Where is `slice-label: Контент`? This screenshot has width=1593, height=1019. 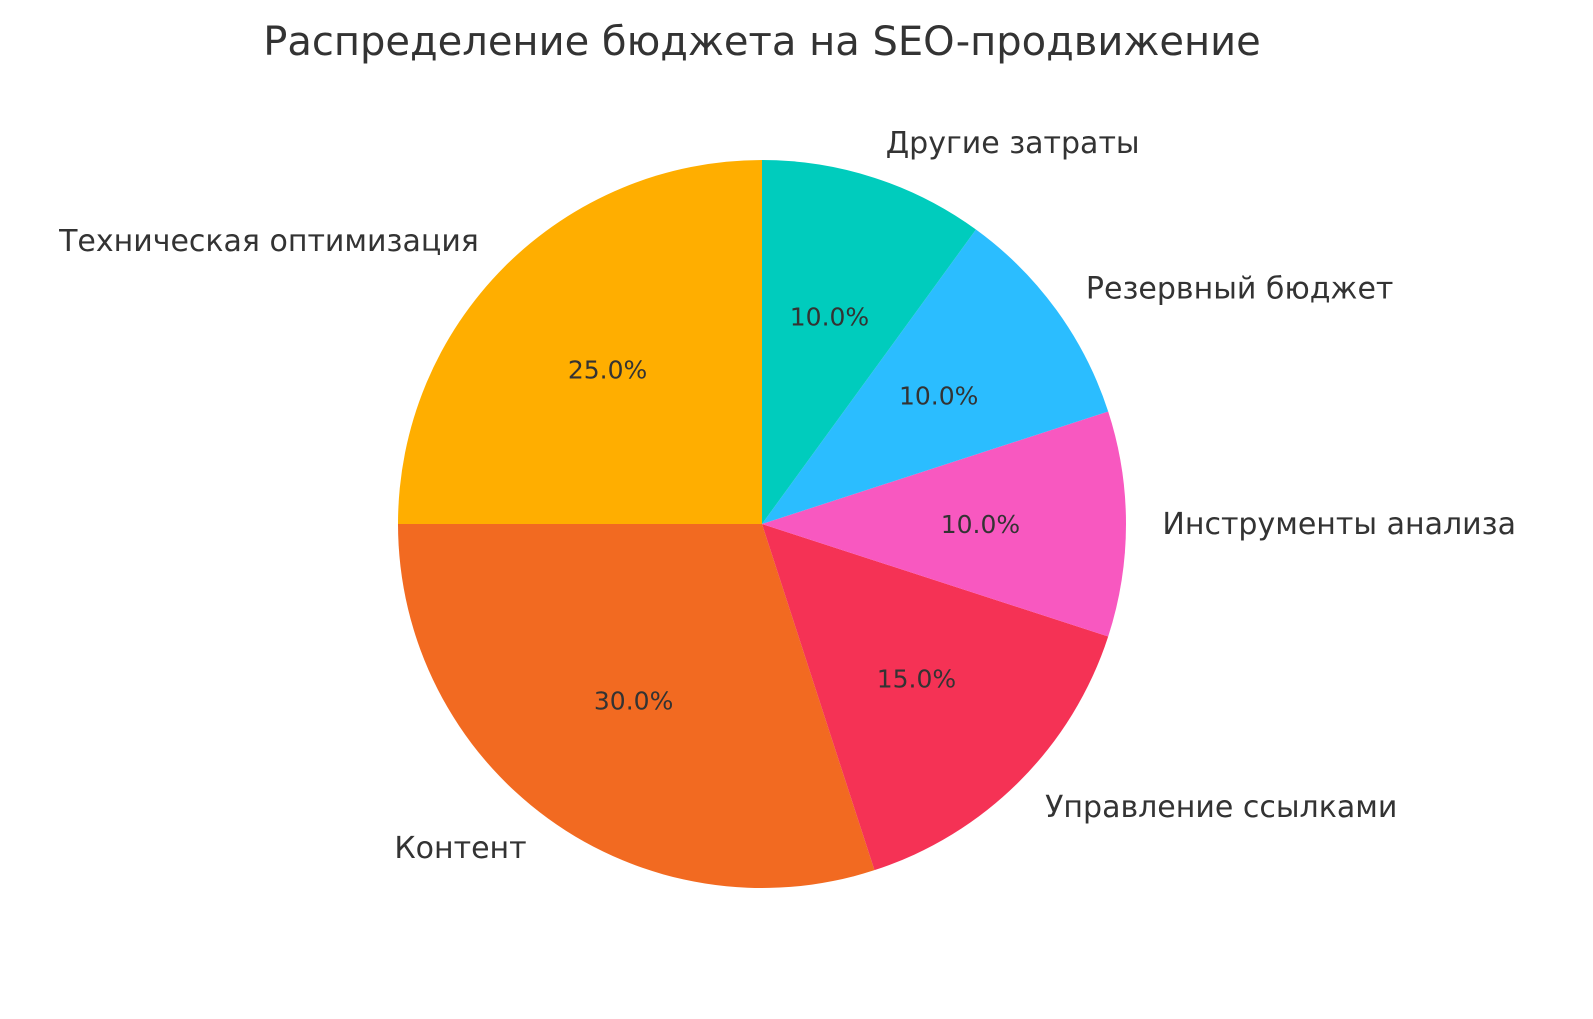 slice-label: Контент is located at coordinates (460, 848).